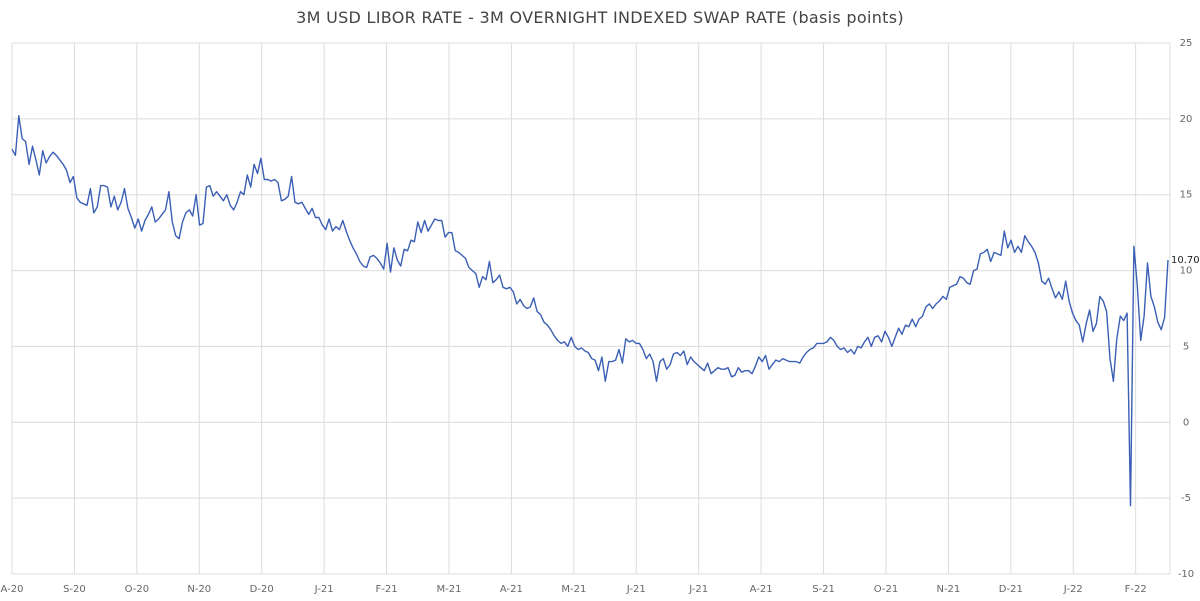 This screenshot has width=1200, height=601. I want to click on y-tick-label: 25, so click(1186, 43).